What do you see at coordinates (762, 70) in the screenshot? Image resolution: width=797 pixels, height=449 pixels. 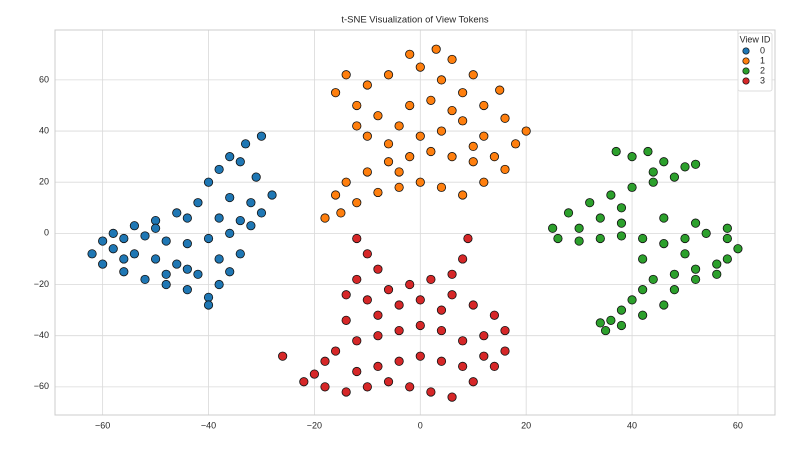 I see `legend-label: 2` at bounding box center [762, 70].